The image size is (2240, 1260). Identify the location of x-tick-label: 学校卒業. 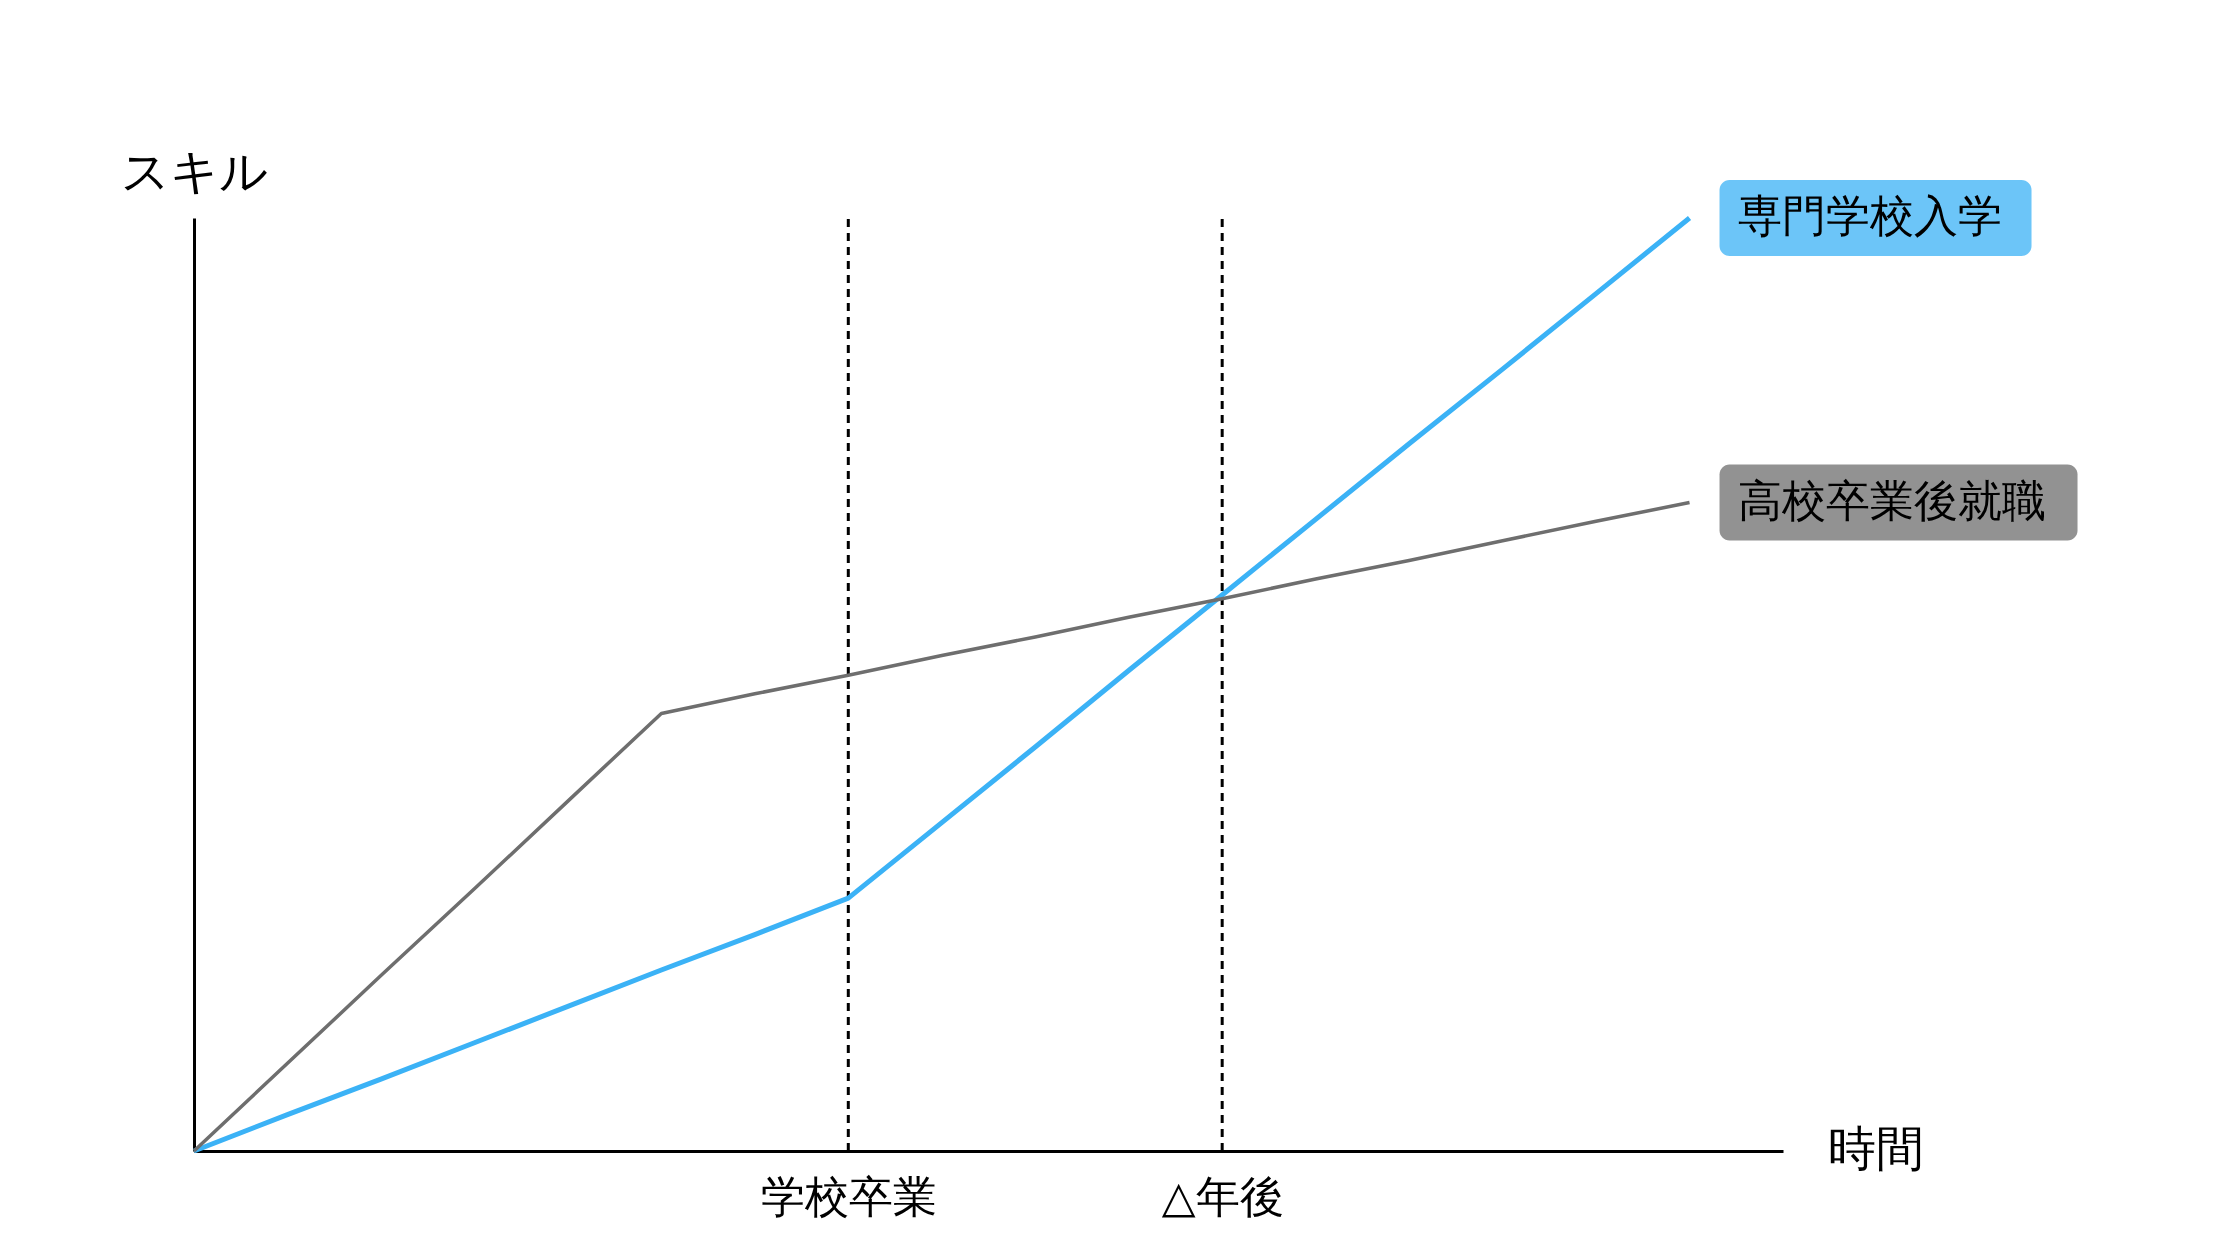
(848, 1196).